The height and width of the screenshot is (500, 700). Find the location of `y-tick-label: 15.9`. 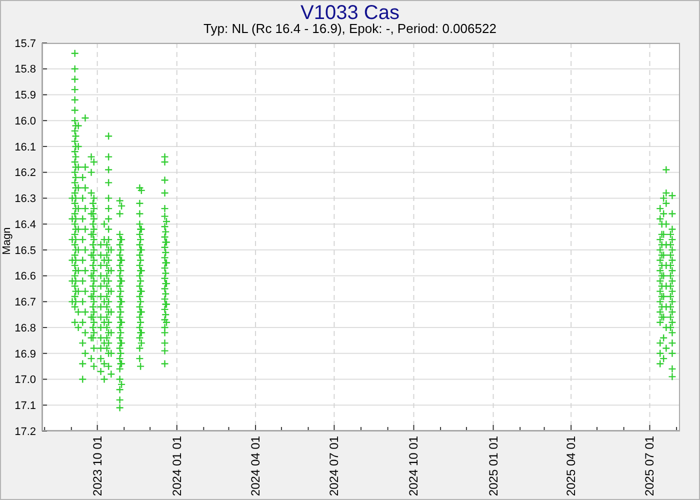

y-tick-label: 15.9 is located at coordinates (25, 96).